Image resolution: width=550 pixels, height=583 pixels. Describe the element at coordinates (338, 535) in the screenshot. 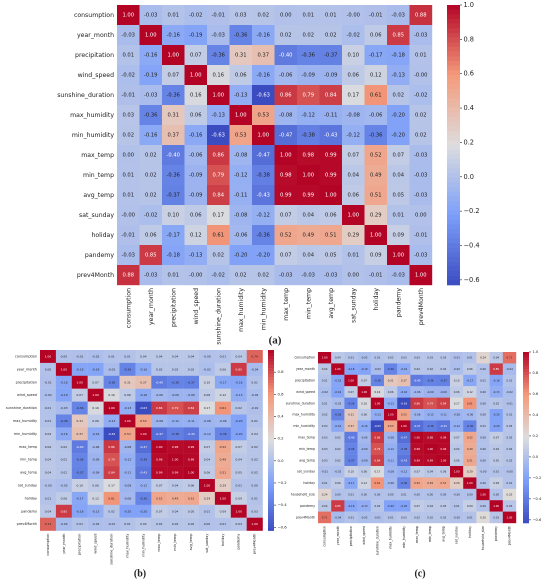

I see `column-label: year_month` at that location.